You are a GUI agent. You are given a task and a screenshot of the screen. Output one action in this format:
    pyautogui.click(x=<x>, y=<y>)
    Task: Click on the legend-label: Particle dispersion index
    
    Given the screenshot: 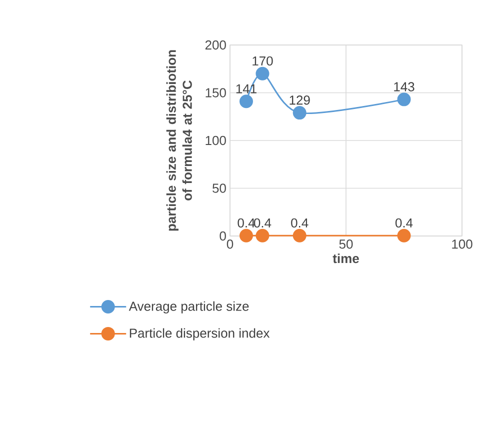 What is the action you would take?
    pyautogui.click(x=200, y=334)
    